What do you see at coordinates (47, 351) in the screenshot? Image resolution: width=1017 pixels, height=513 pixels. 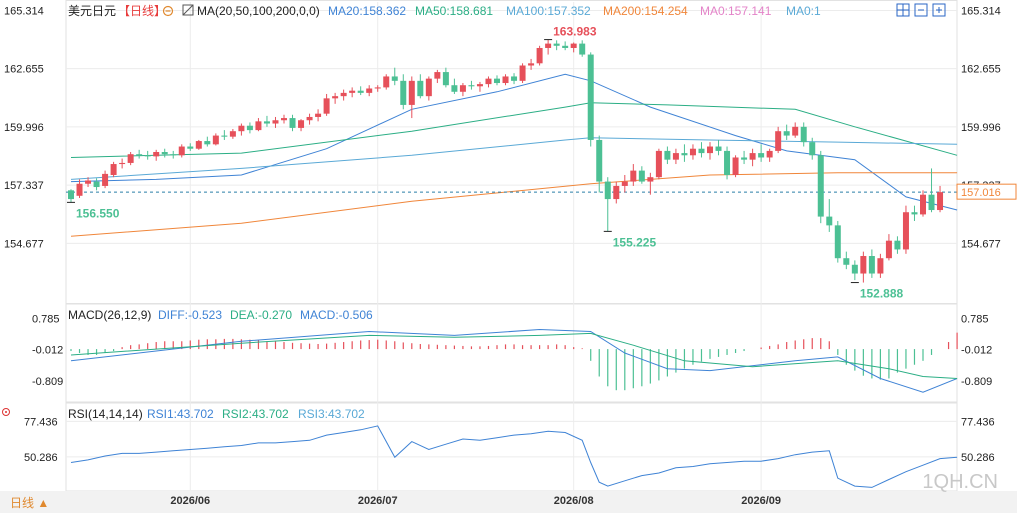 I see `macd-tick-left: -0.012` at bounding box center [47, 351].